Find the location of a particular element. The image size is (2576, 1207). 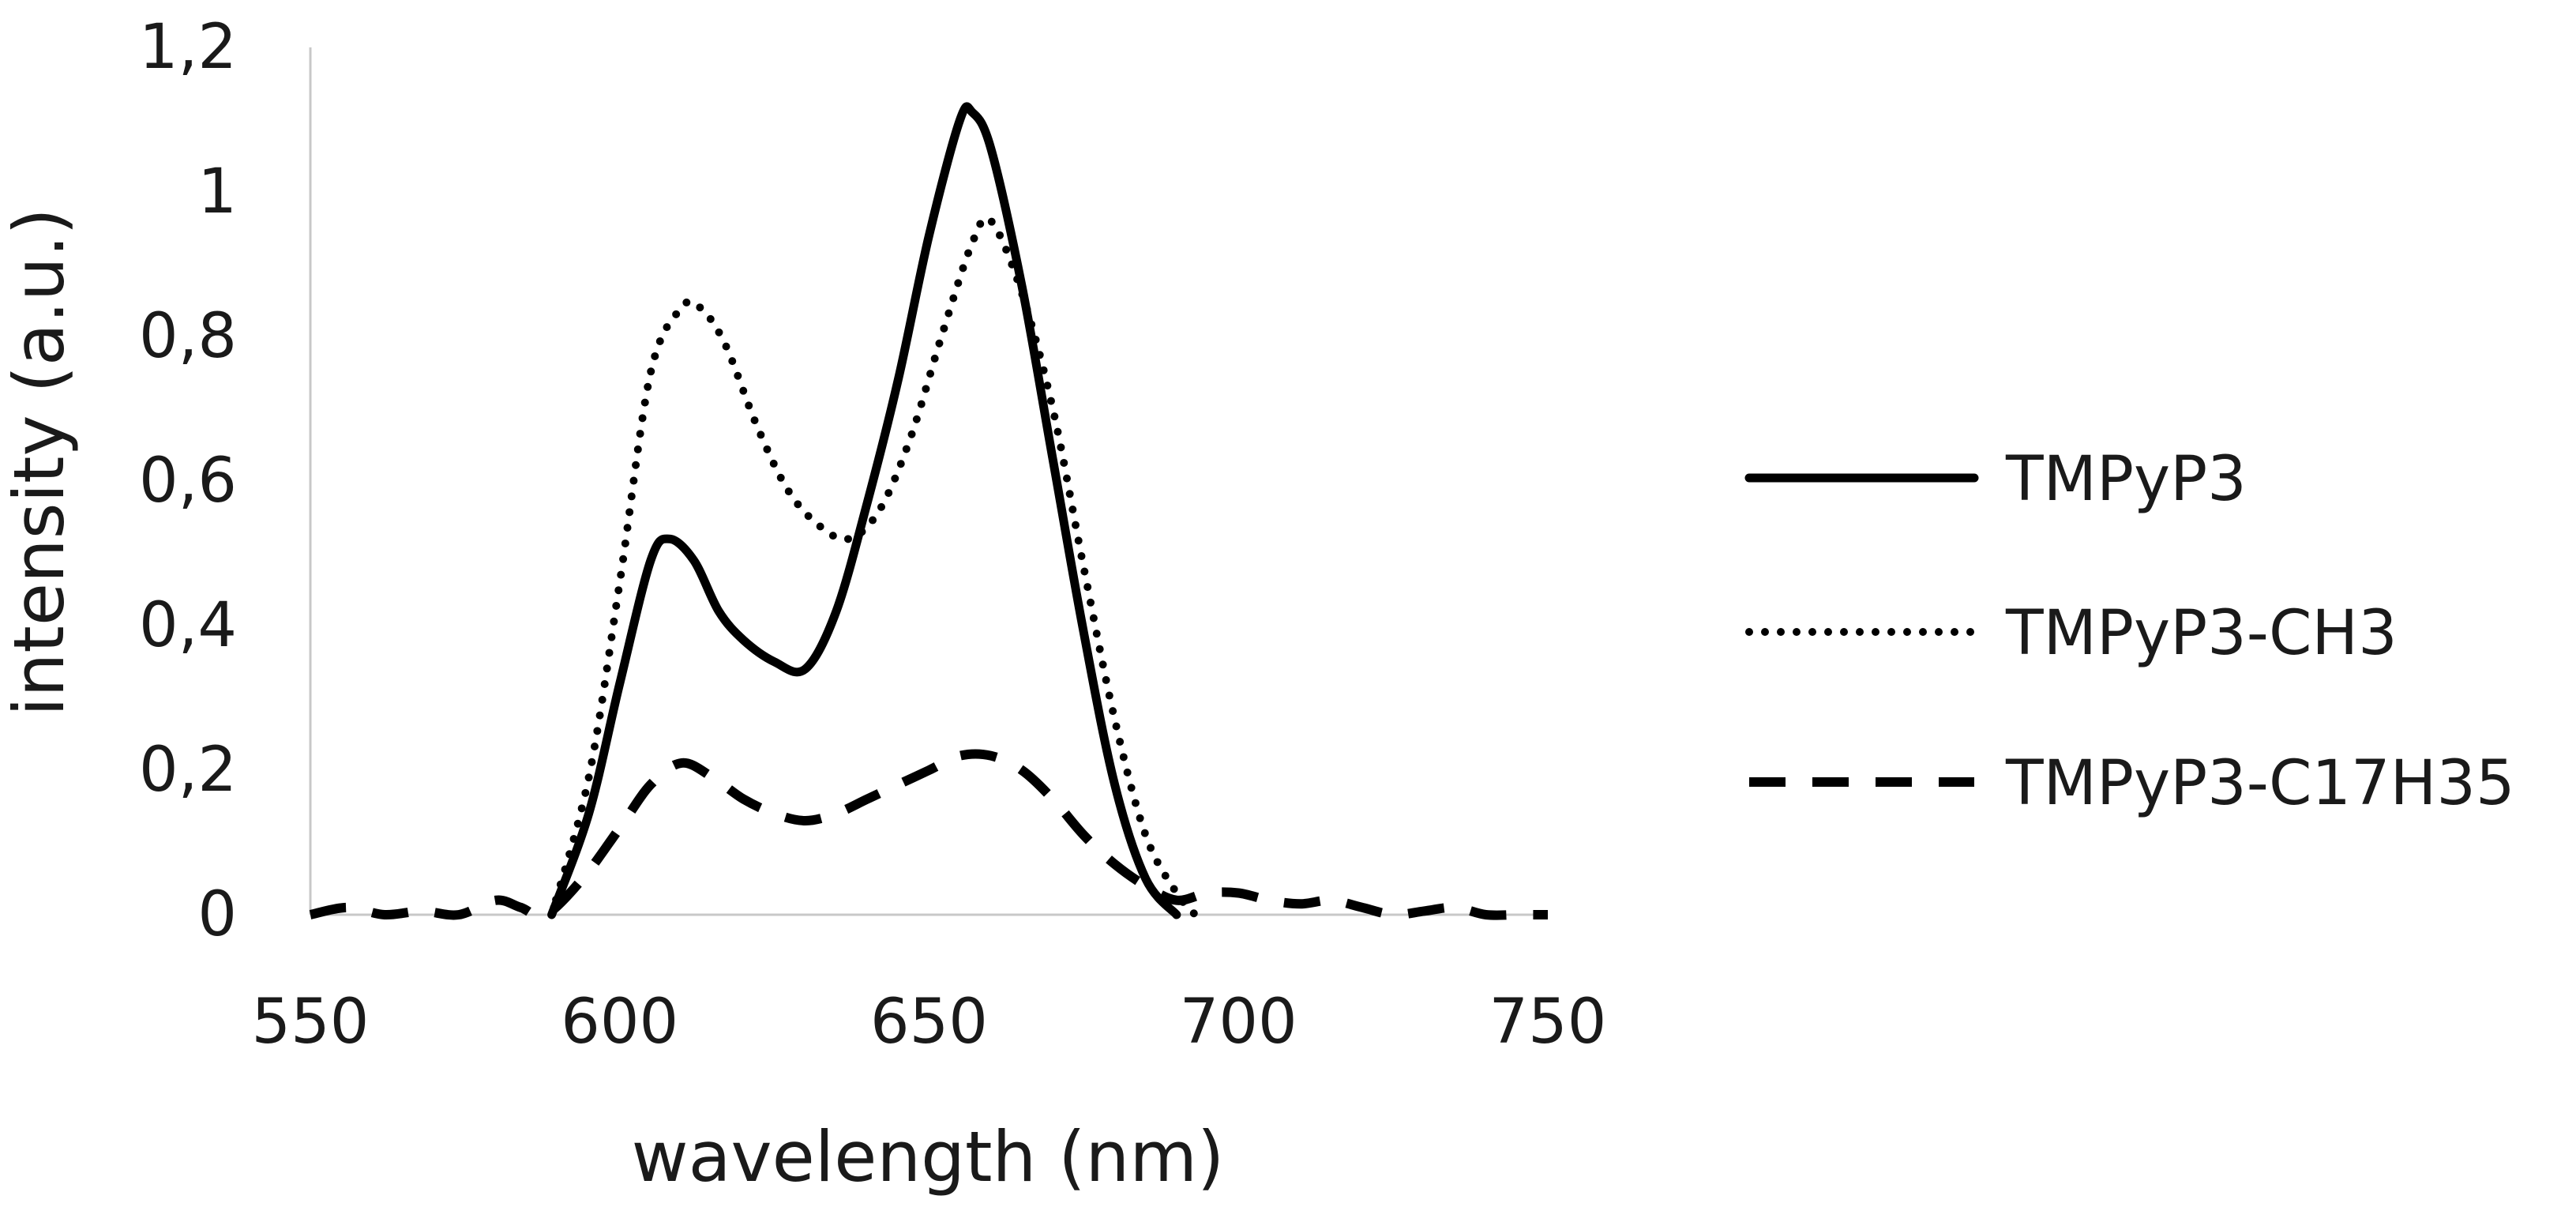

y-axis-ticks: 0 0,2 0,4 0,6 0,8 1 1,2 is located at coordinates (188, 481).